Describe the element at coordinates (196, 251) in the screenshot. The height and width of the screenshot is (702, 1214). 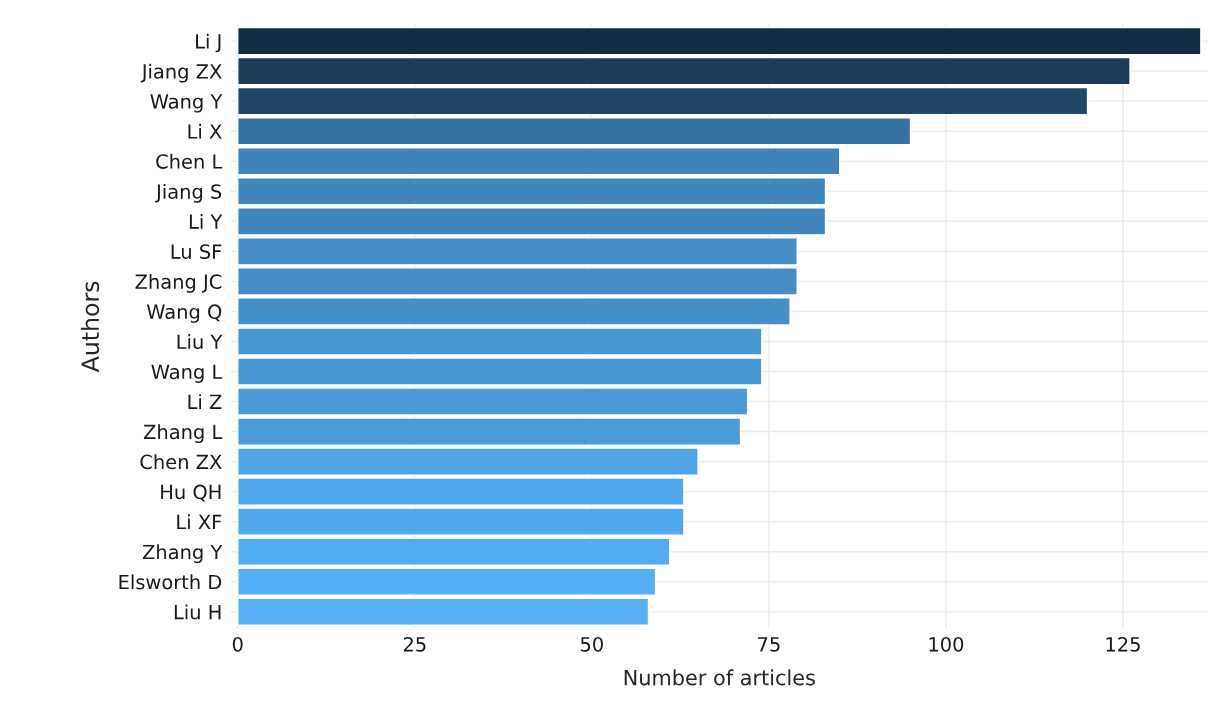
I see `y-tick-label: Lu SF` at that location.